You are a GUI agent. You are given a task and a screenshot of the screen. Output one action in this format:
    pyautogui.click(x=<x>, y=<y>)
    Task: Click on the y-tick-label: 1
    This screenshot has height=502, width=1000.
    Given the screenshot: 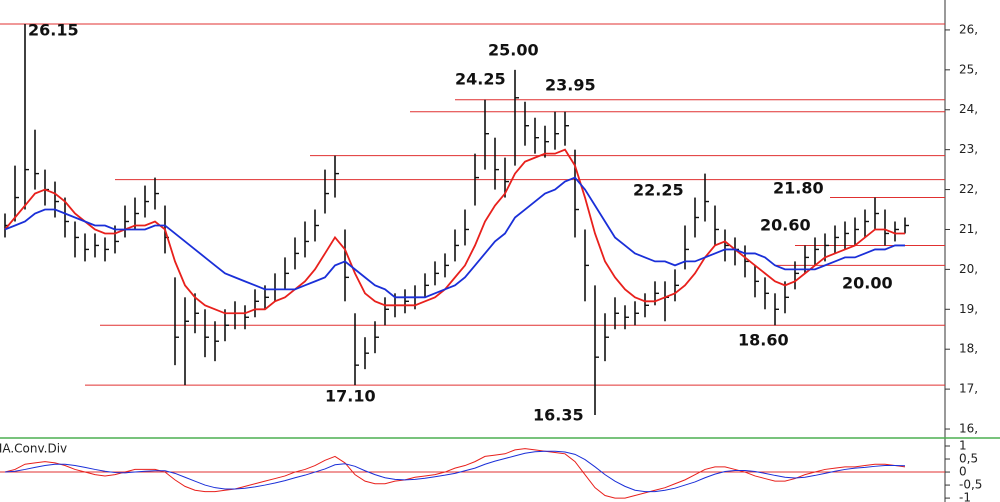 What is the action you would take?
    pyautogui.click(x=963, y=445)
    